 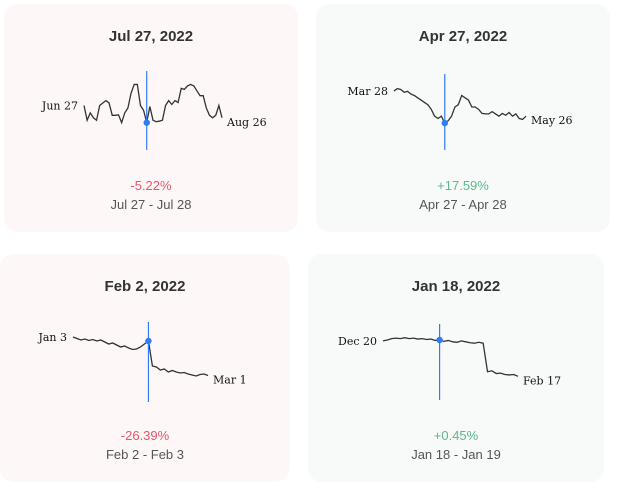 What do you see at coordinates (463, 36) in the screenshot?
I see `card-title: Apr 27, 2022` at bounding box center [463, 36].